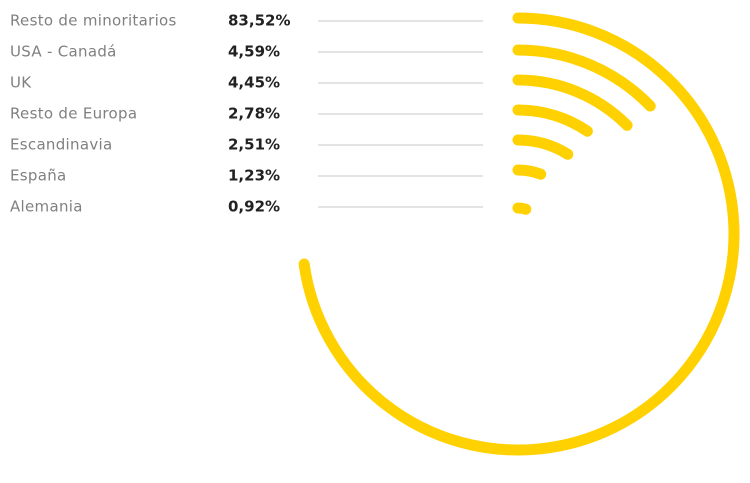 This screenshot has width=750, height=483. I want to click on value-label: 2,51%, so click(254, 145).